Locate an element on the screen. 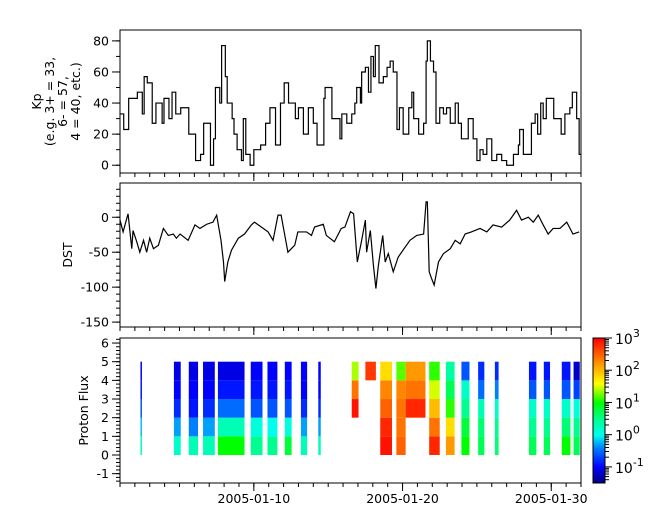 The width and height of the screenshot is (665, 523). y-tick-label: 0 is located at coordinates (105, 455).